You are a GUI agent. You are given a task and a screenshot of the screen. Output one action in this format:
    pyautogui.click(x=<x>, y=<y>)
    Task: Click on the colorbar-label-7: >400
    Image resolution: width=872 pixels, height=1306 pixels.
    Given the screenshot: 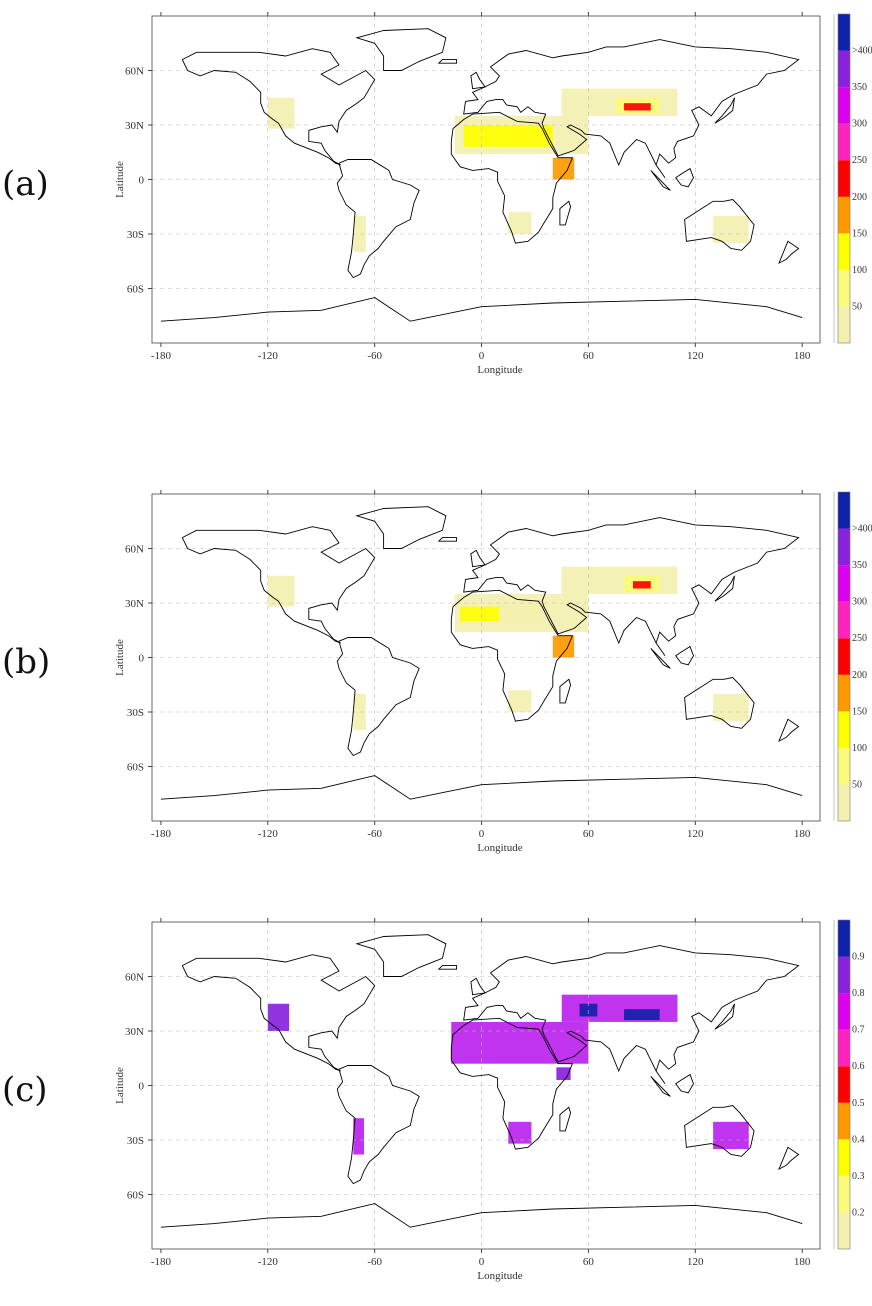 What is the action you would take?
    pyautogui.click(x=862, y=51)
    